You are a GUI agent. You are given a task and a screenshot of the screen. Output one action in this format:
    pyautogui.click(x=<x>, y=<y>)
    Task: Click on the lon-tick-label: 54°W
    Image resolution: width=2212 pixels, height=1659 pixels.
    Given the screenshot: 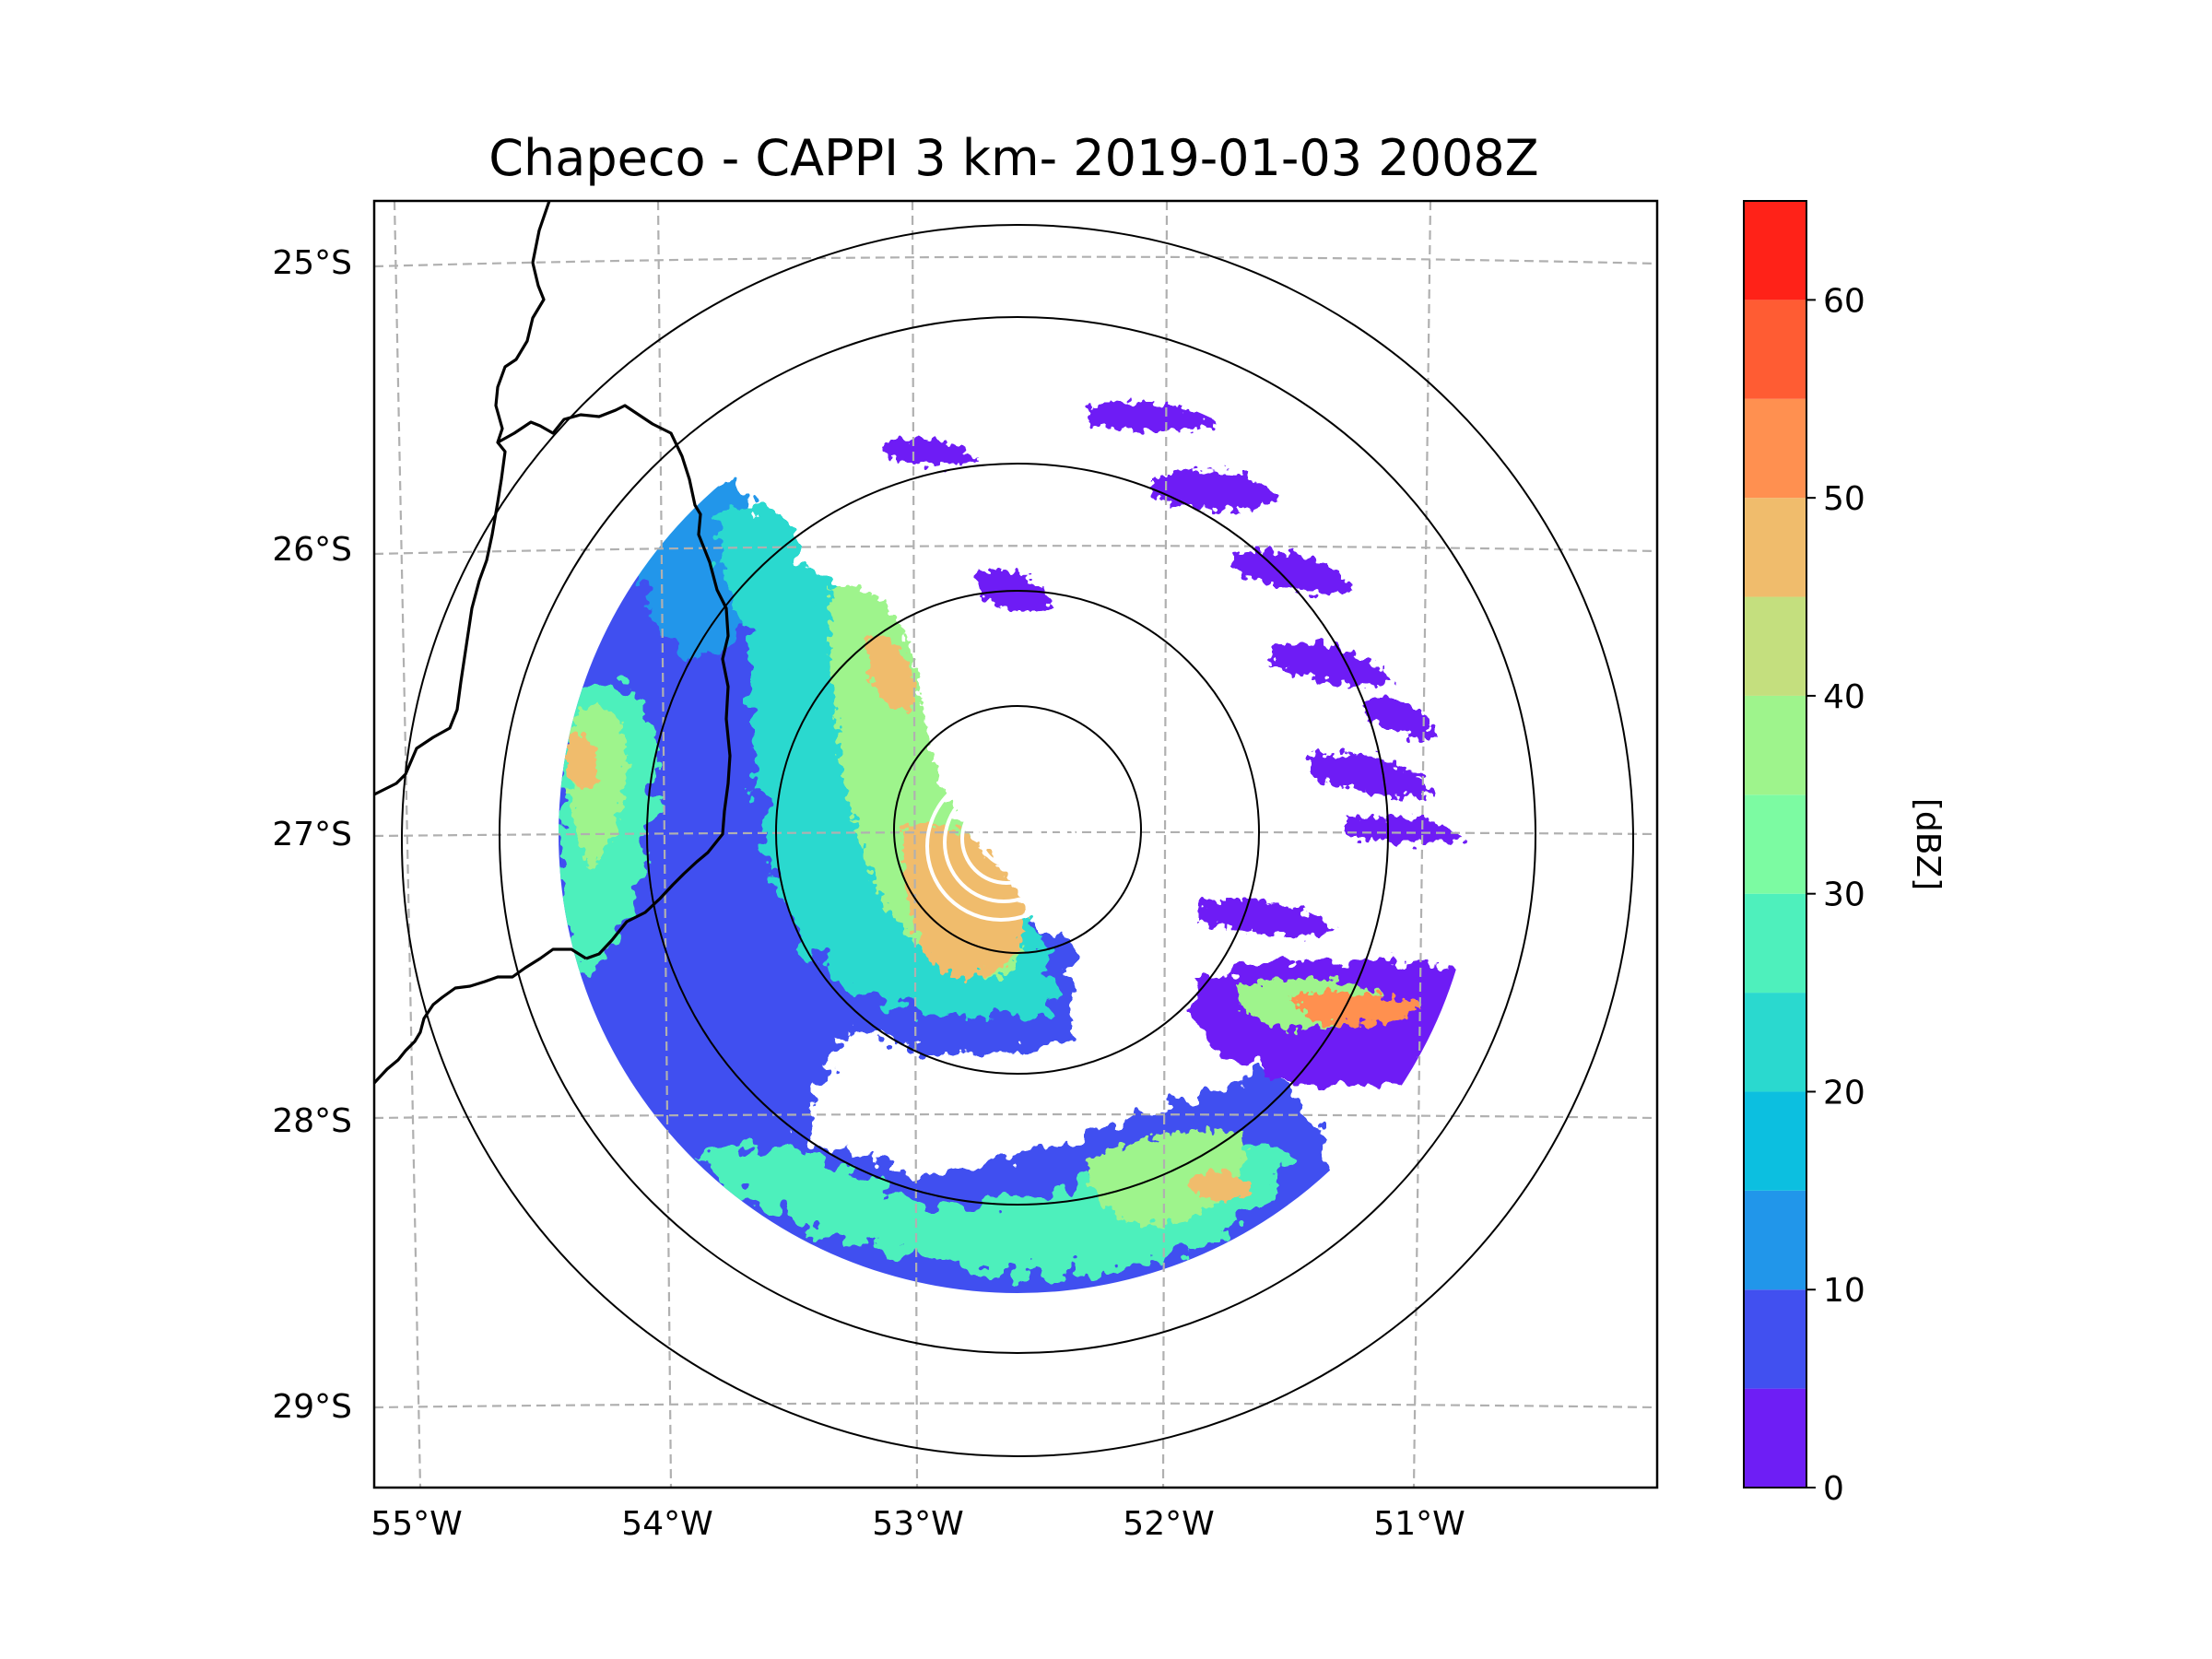 What is the action you would take?
    pyautogui.click(x=666, y=1524)
    